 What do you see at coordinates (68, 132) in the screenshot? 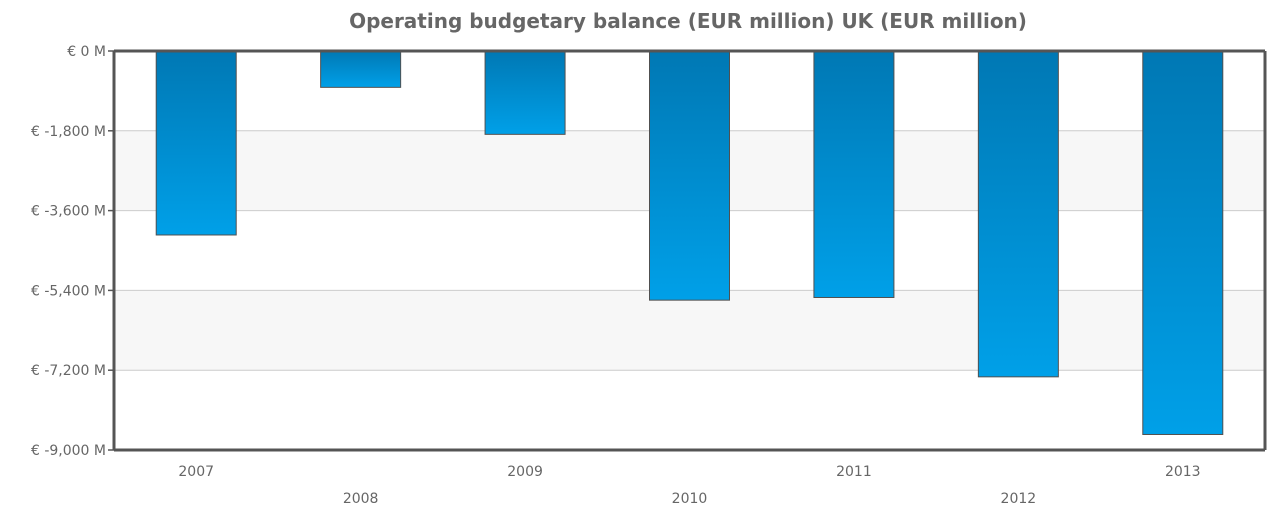
I see `y-tick-label: € -1,800 M` at bounding box center [68, 132].